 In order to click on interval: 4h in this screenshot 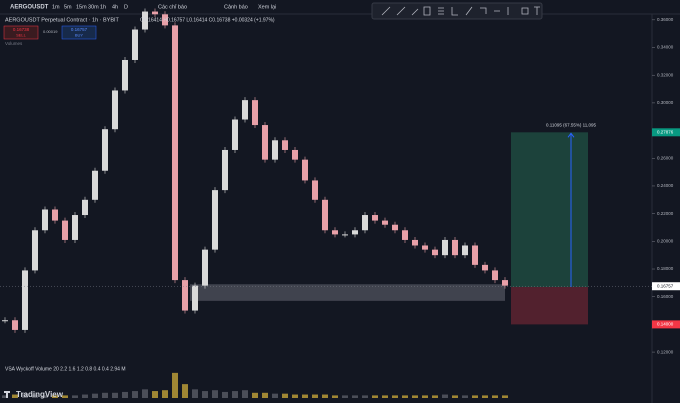, I will do `click(115, 7)`.